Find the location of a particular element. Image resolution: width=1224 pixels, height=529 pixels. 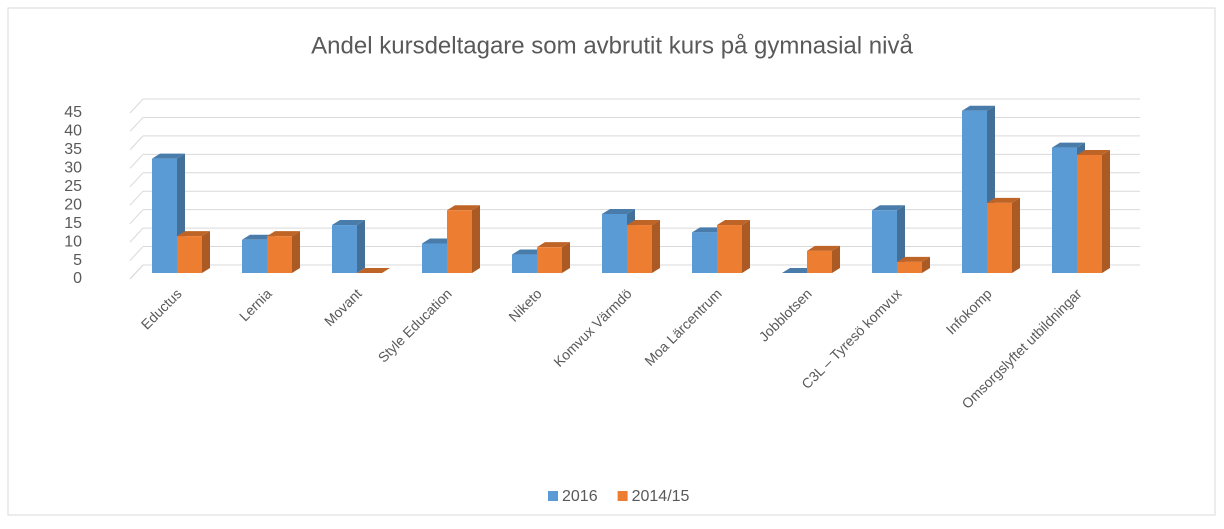

y-tick-label: 10 is located at coordinates (73, 241).